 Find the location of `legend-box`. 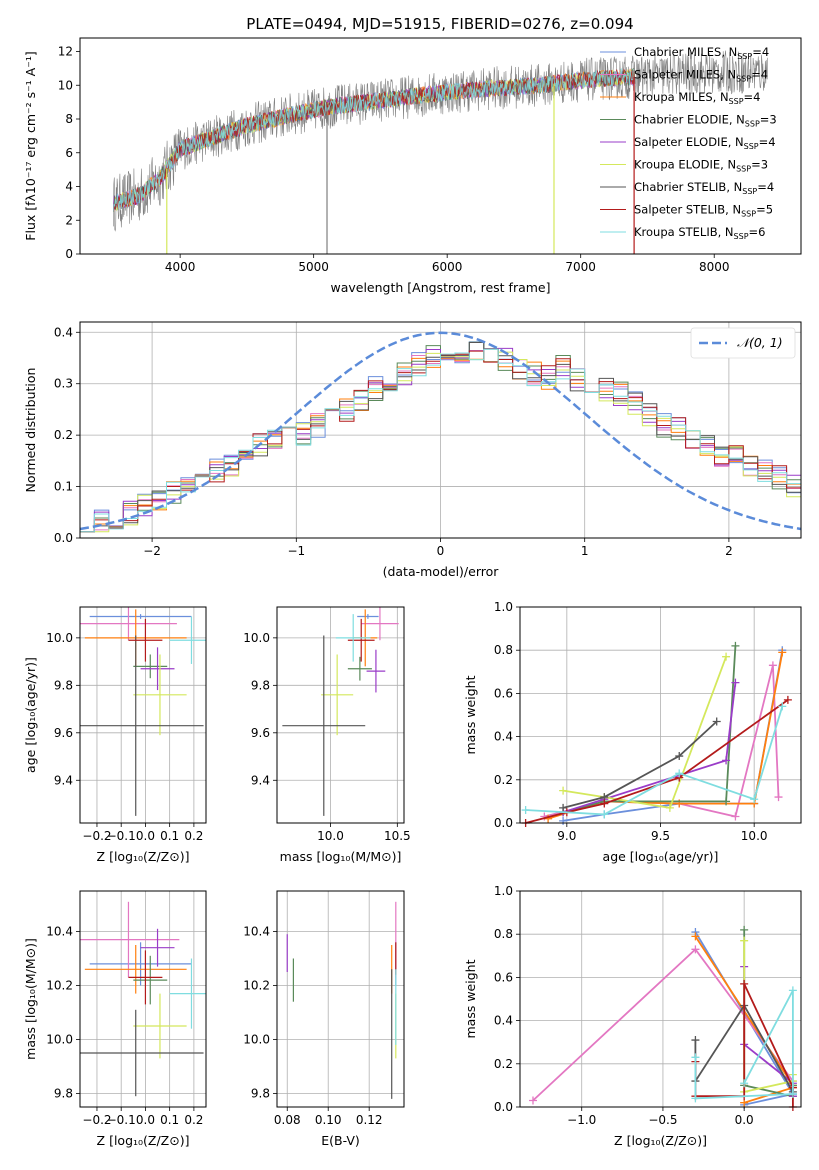

legend-box is located at coordinates (743, 343).